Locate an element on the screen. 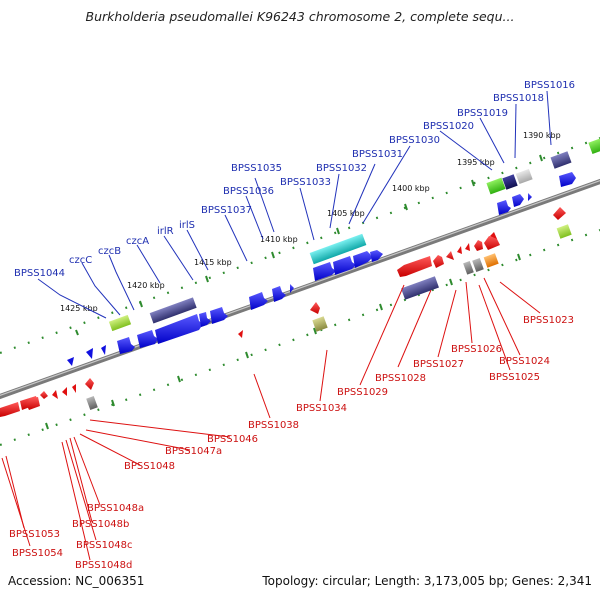 The width and height of the screenshot is (600, 600). gene-label: BPSS1033 is located at coordinates (305, 182).